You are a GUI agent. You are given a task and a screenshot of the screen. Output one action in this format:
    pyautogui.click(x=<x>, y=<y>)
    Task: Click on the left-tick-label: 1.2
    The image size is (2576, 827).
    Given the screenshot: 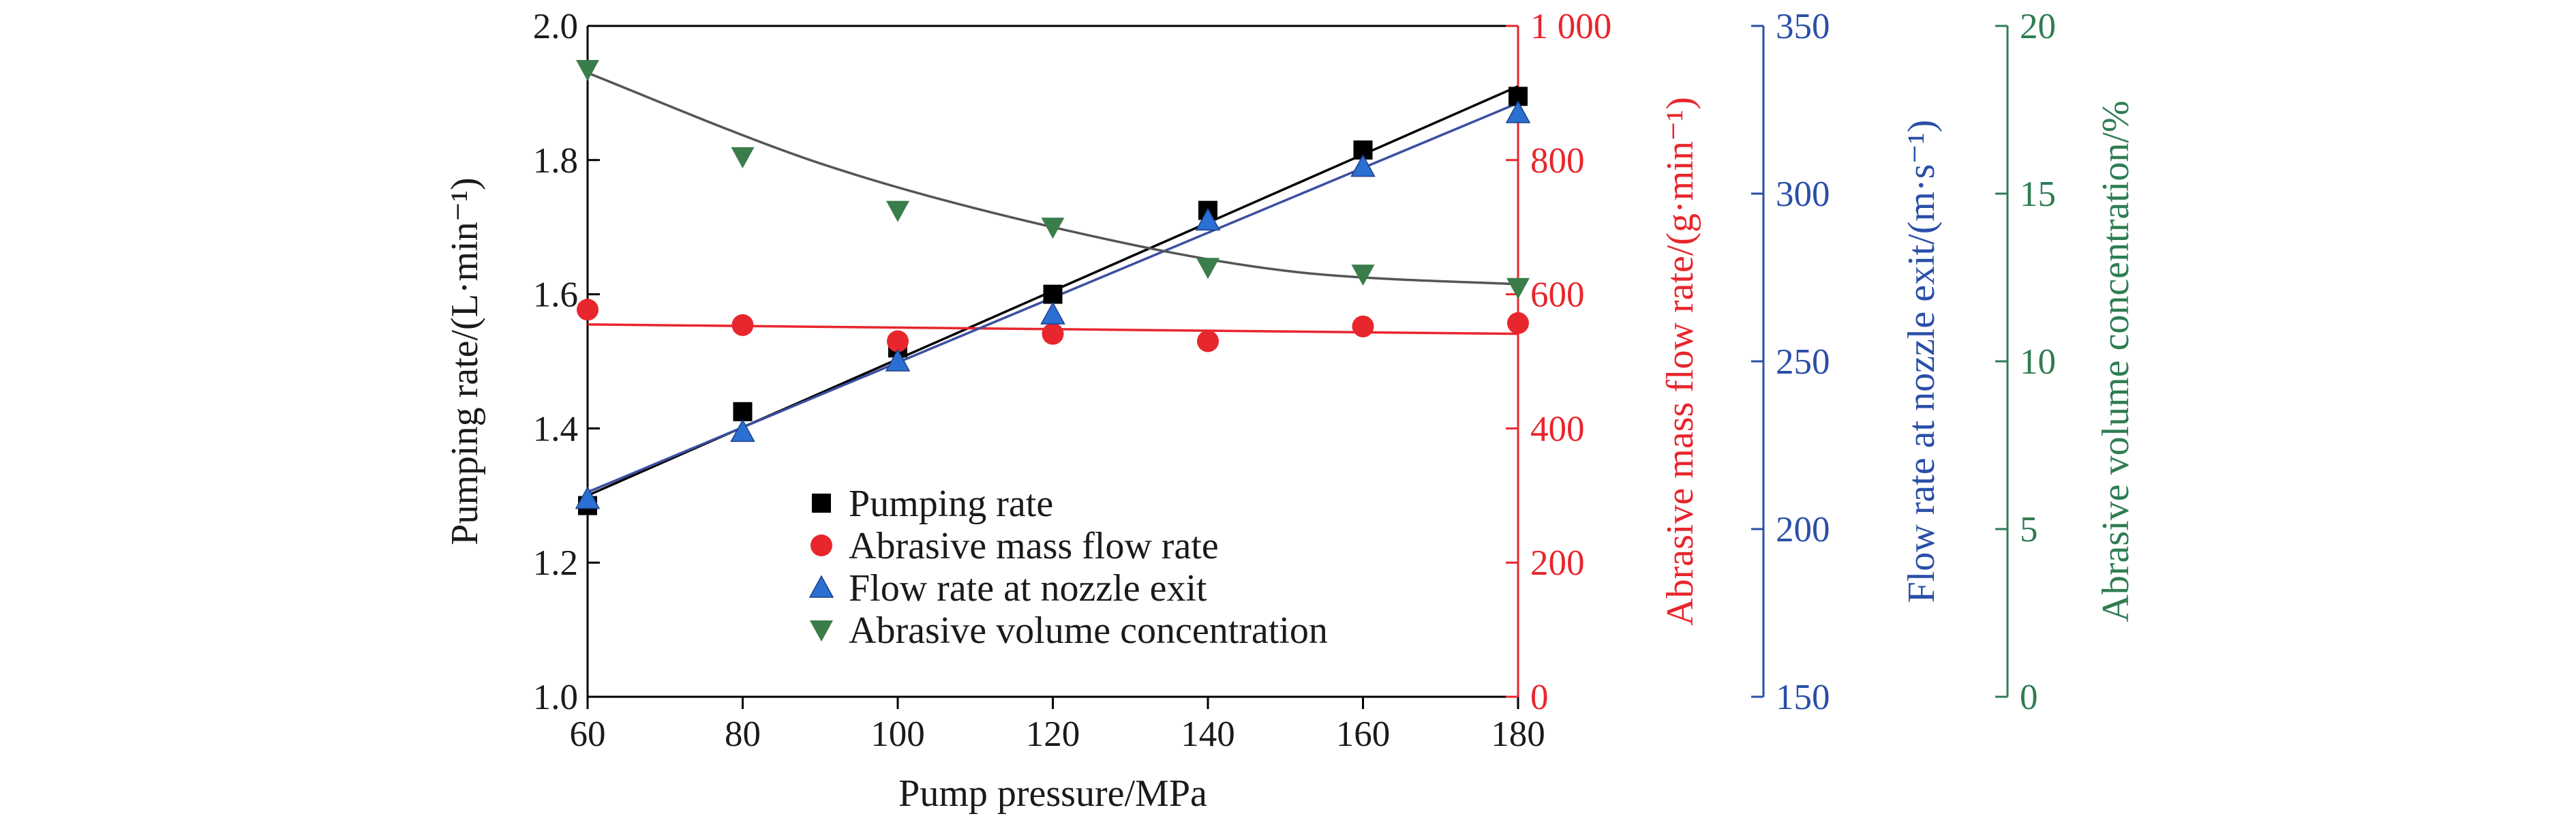 What is the action you would take?
    pyautogui.click(x=555, y=563)
    